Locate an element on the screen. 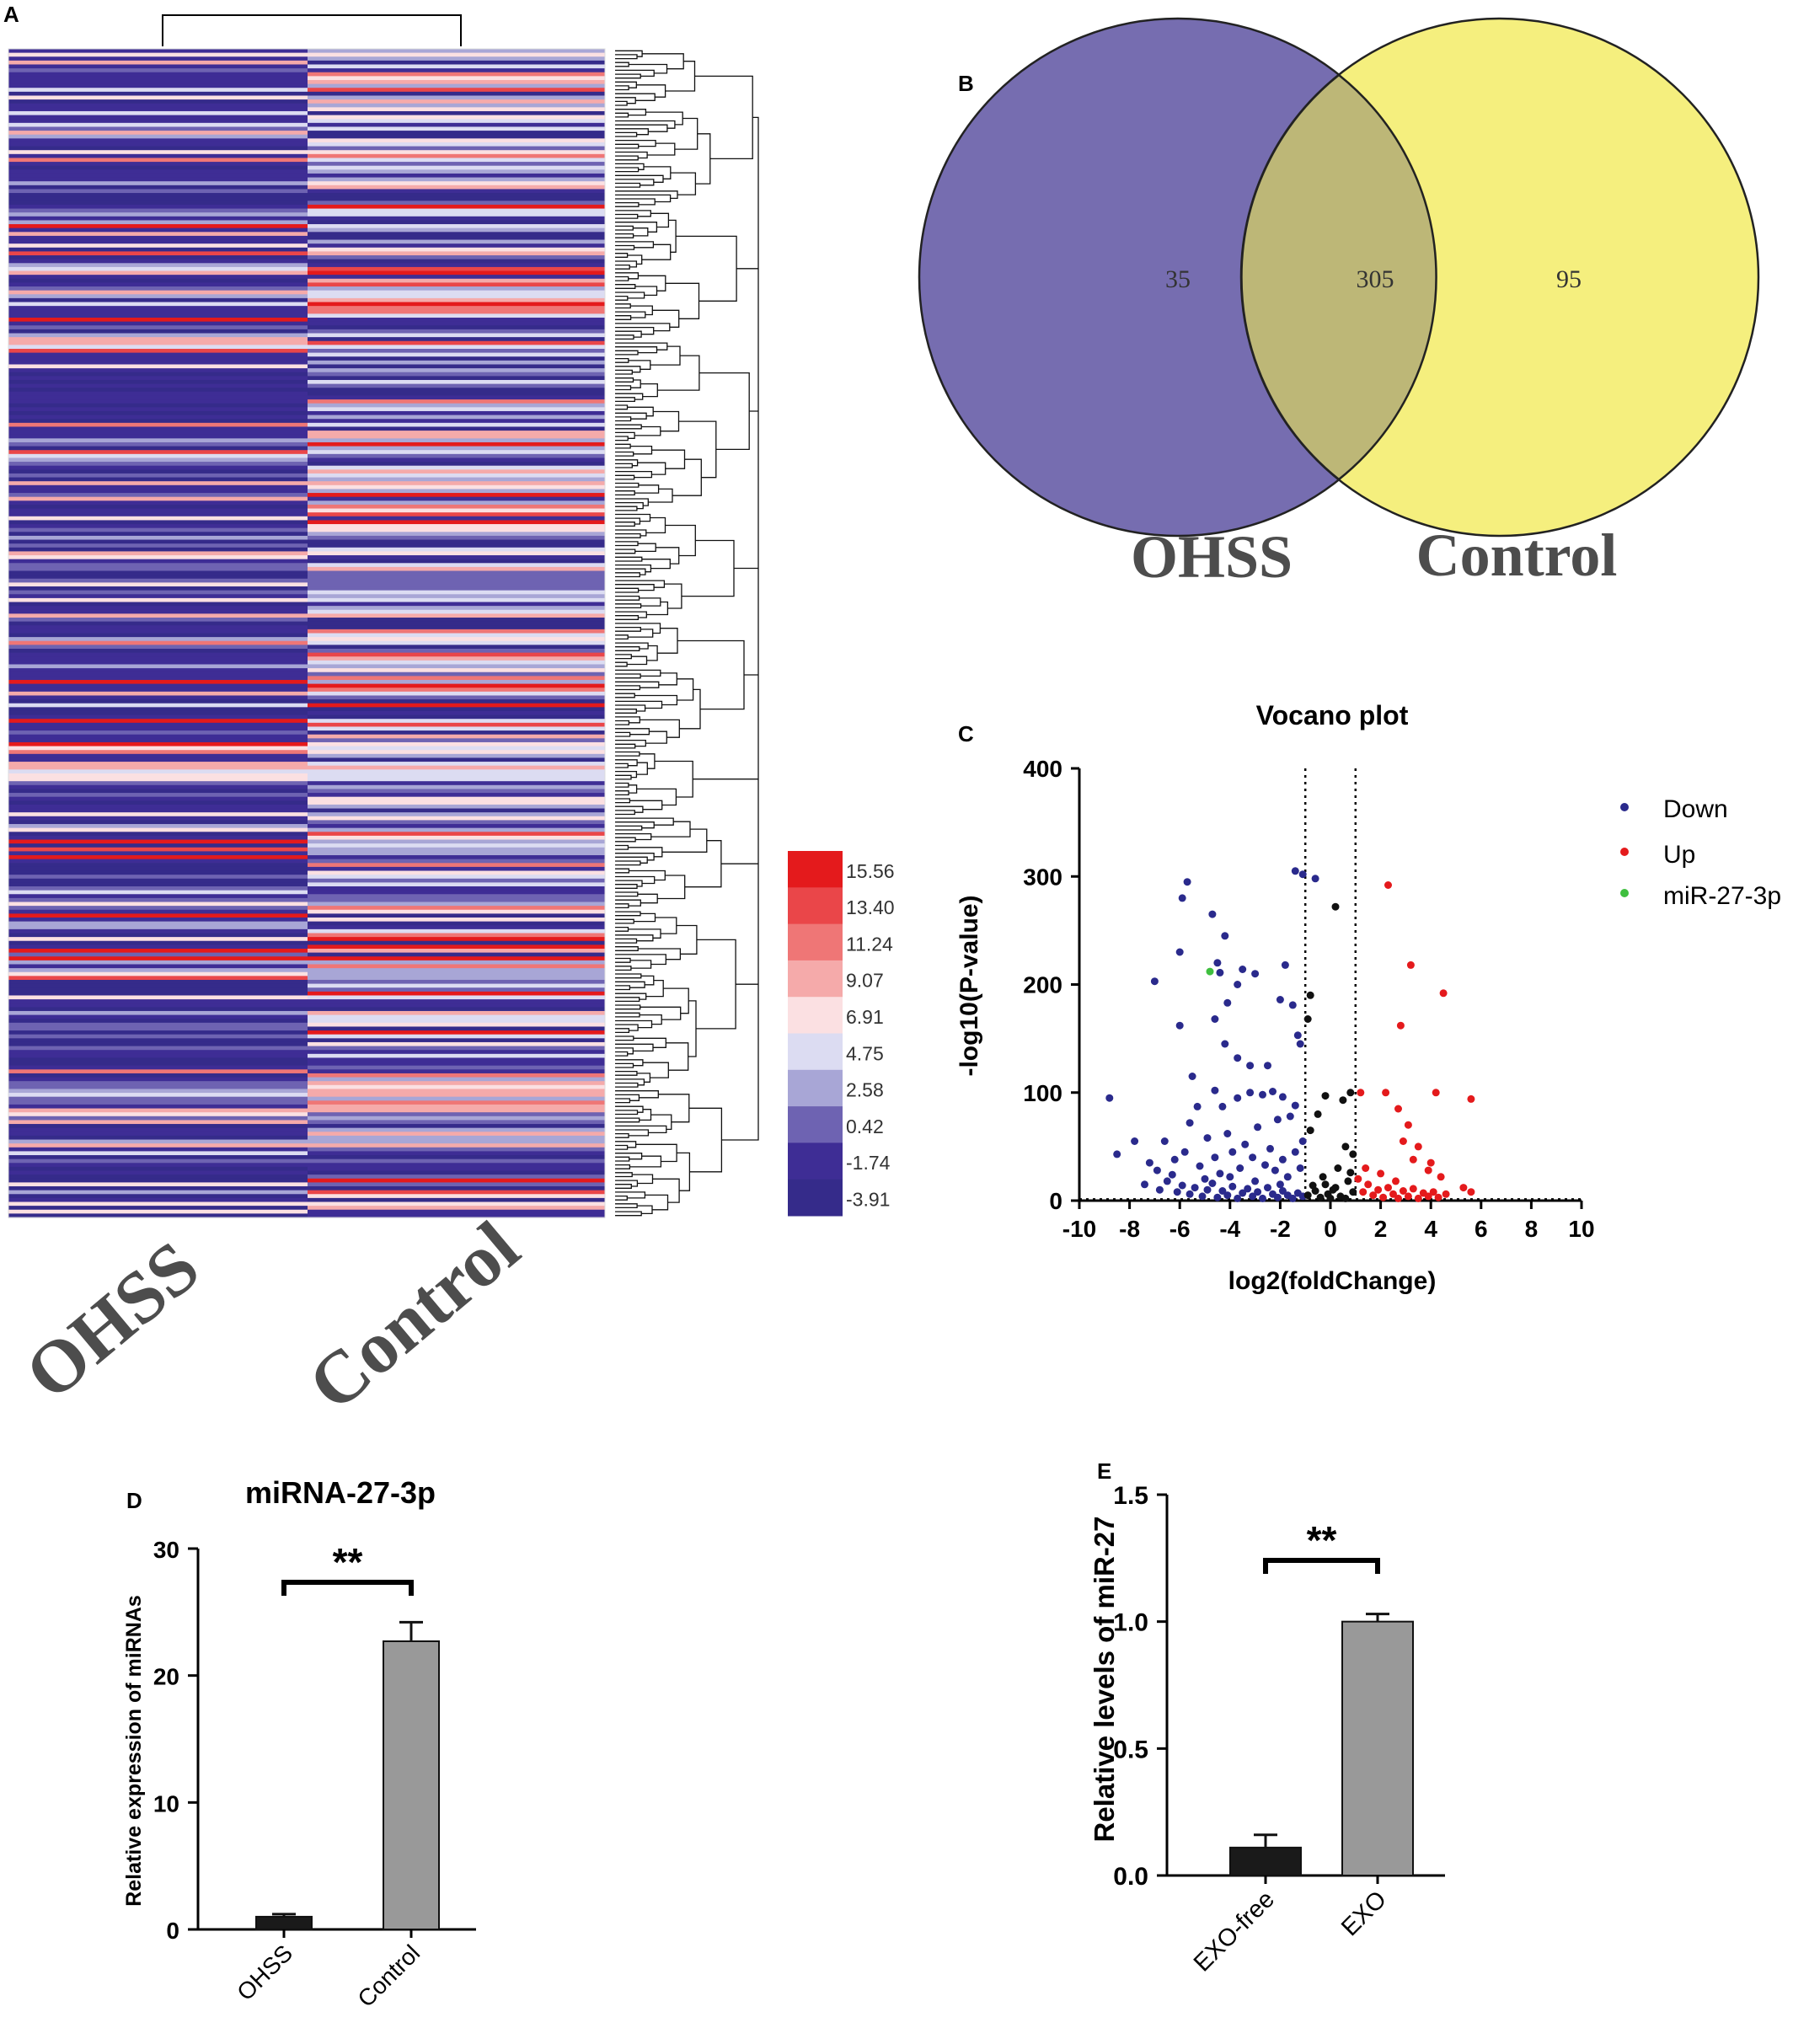 The image size is (1793, 2044). legend-label-up: Up is located at coordinates (1679, 855).